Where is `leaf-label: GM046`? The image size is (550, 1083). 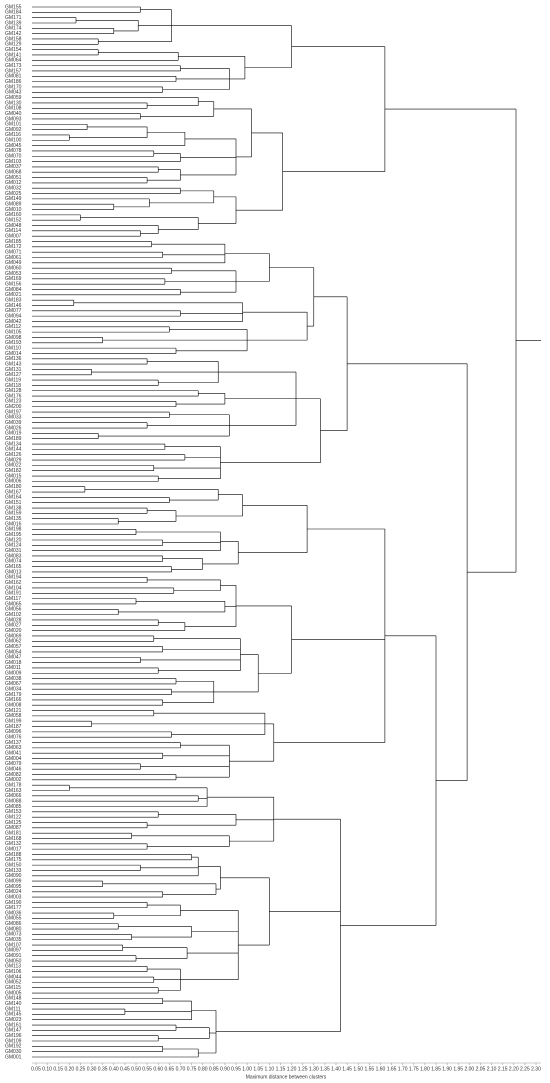
leaf-label: GM046 is located at coordinates (13, 770).